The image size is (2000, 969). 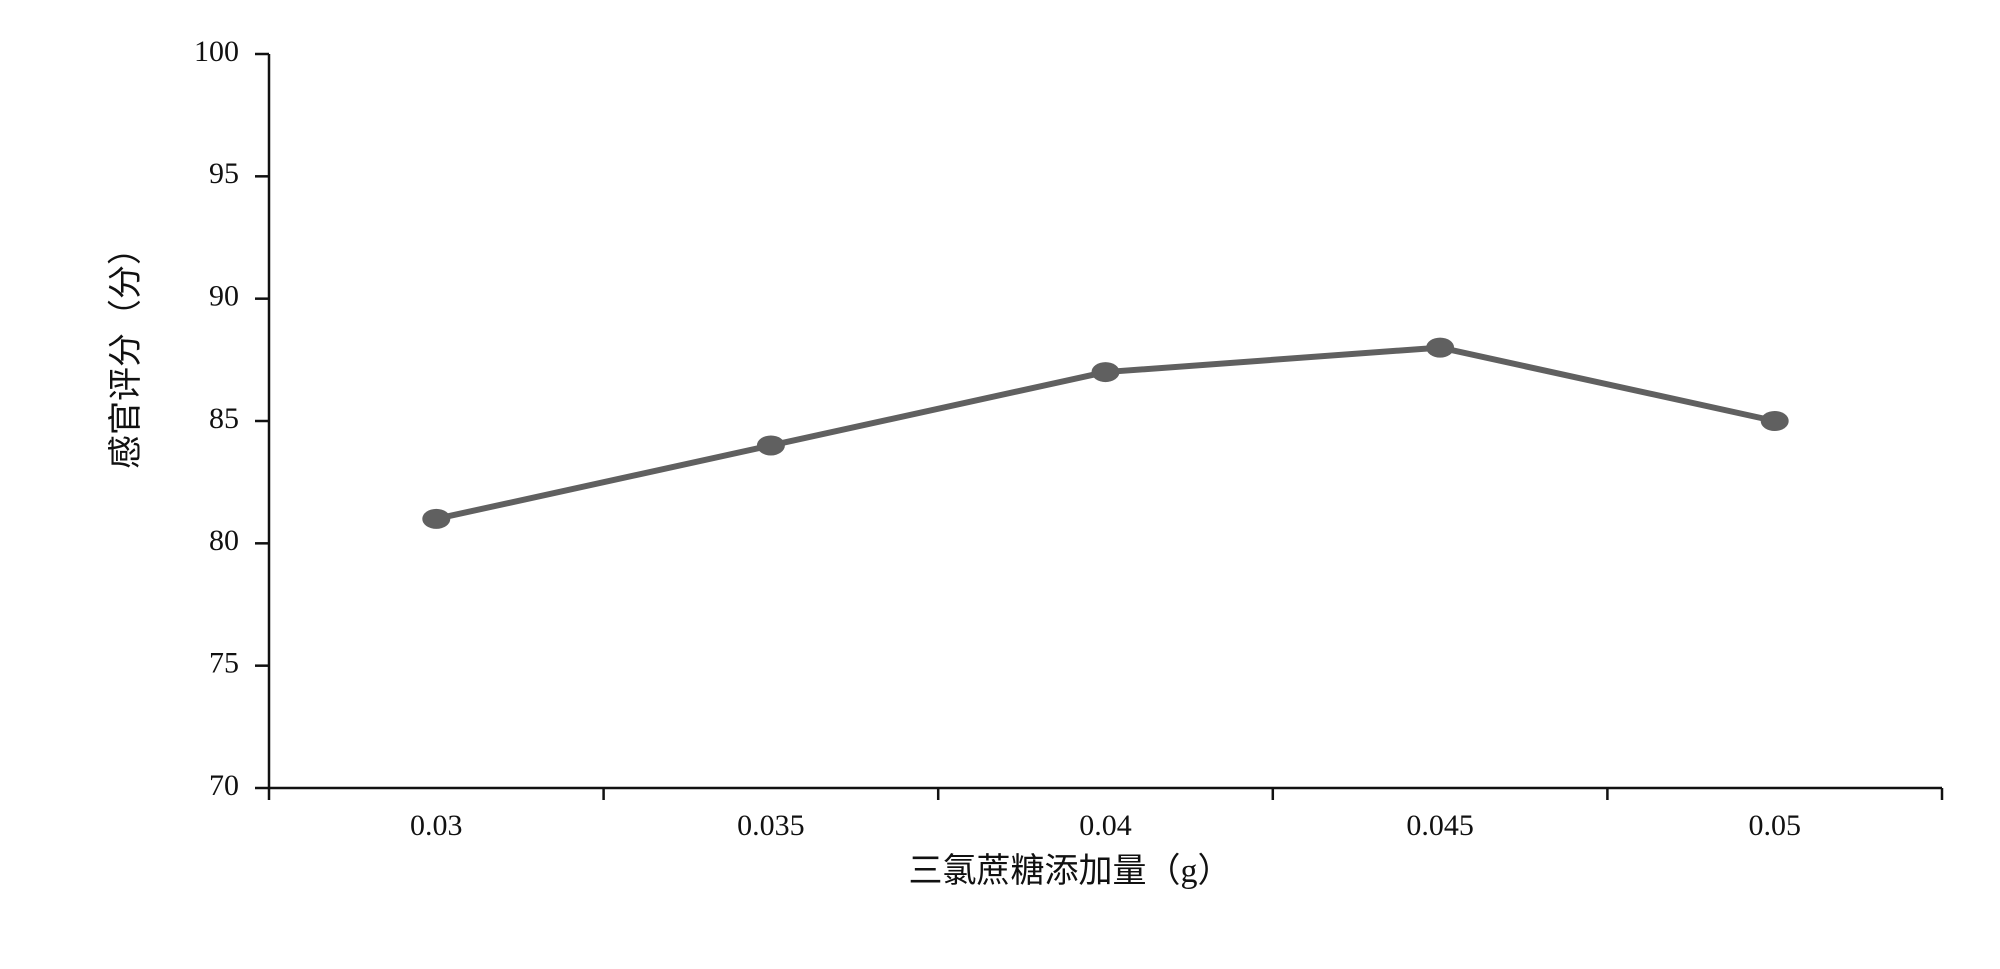 I want to click on x-tick-label: 0.03, so click(x=436, y=825).